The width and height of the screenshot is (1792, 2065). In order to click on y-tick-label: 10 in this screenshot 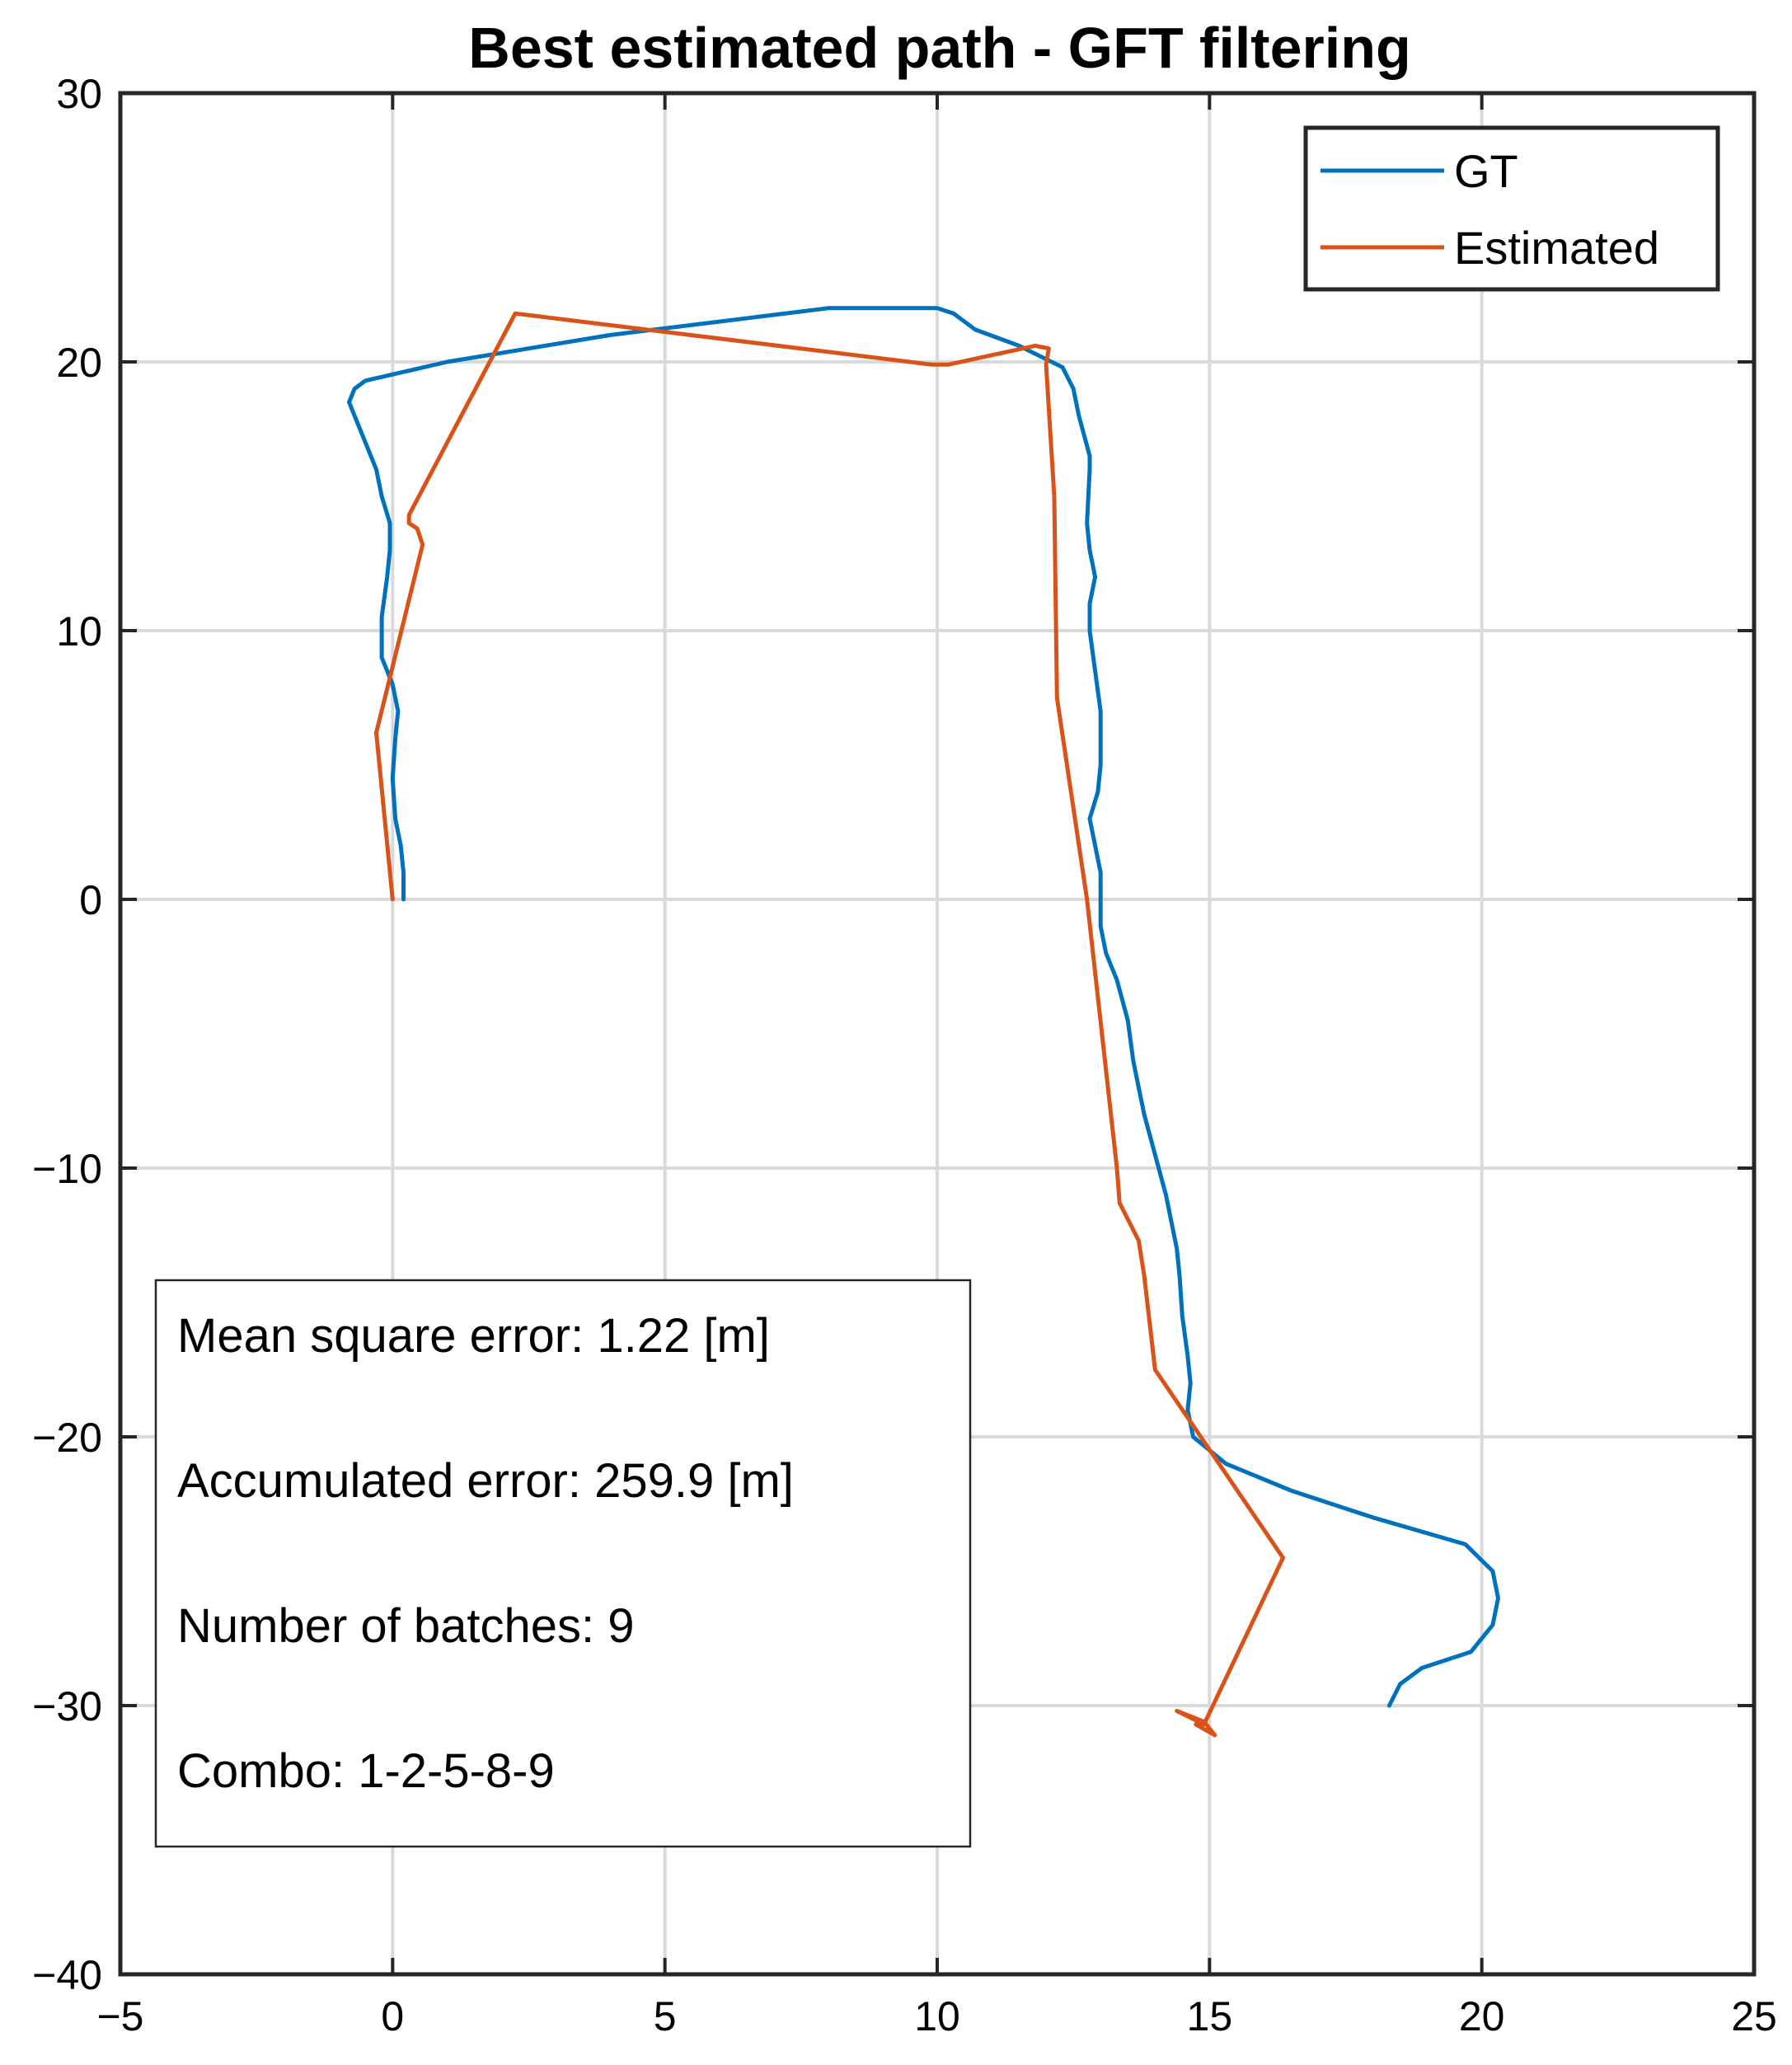, I will do `click(79, 631)`.